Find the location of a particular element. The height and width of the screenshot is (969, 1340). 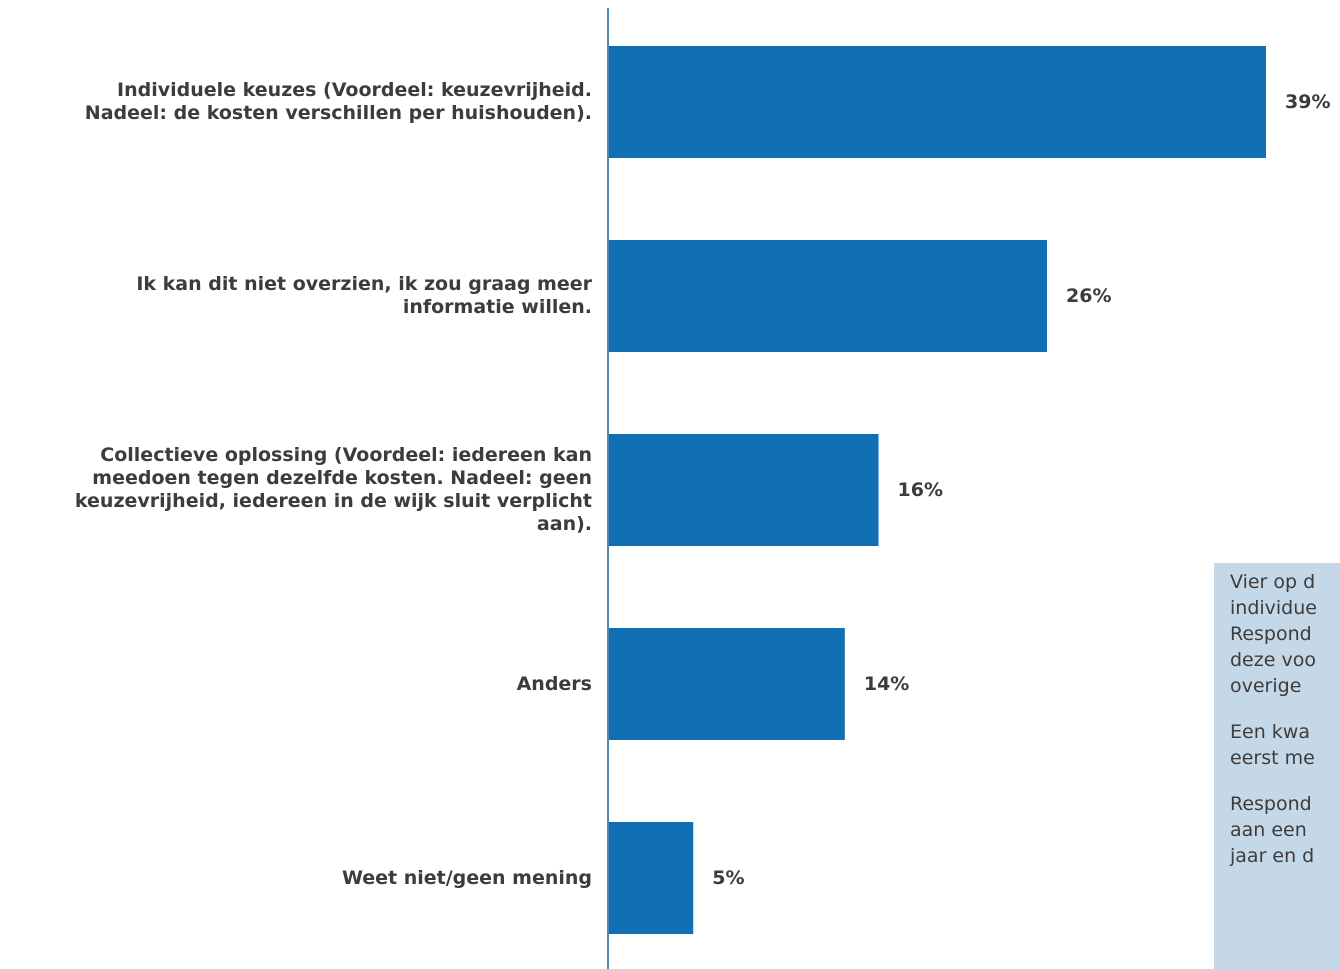

category-label: Anders is located at coordinates (554, 683).